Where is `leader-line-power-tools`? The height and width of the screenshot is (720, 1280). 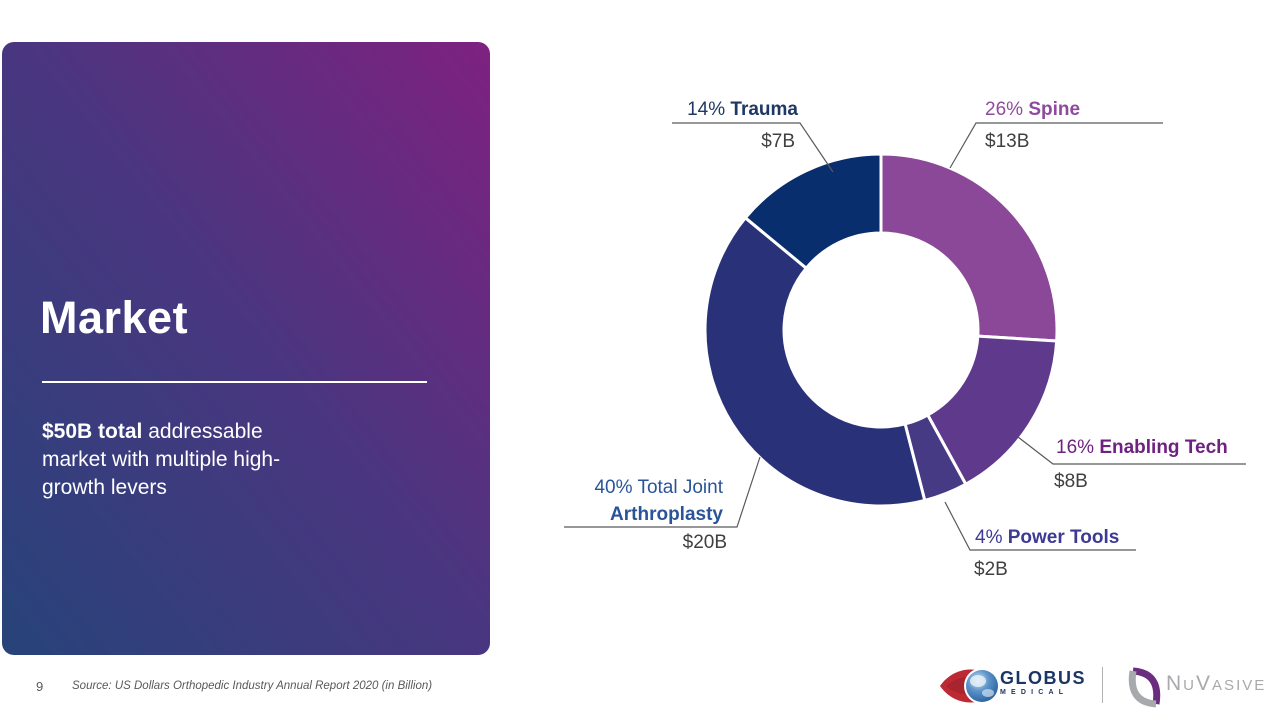 leader-line-power-tools is located at coordinates (1040, 526).